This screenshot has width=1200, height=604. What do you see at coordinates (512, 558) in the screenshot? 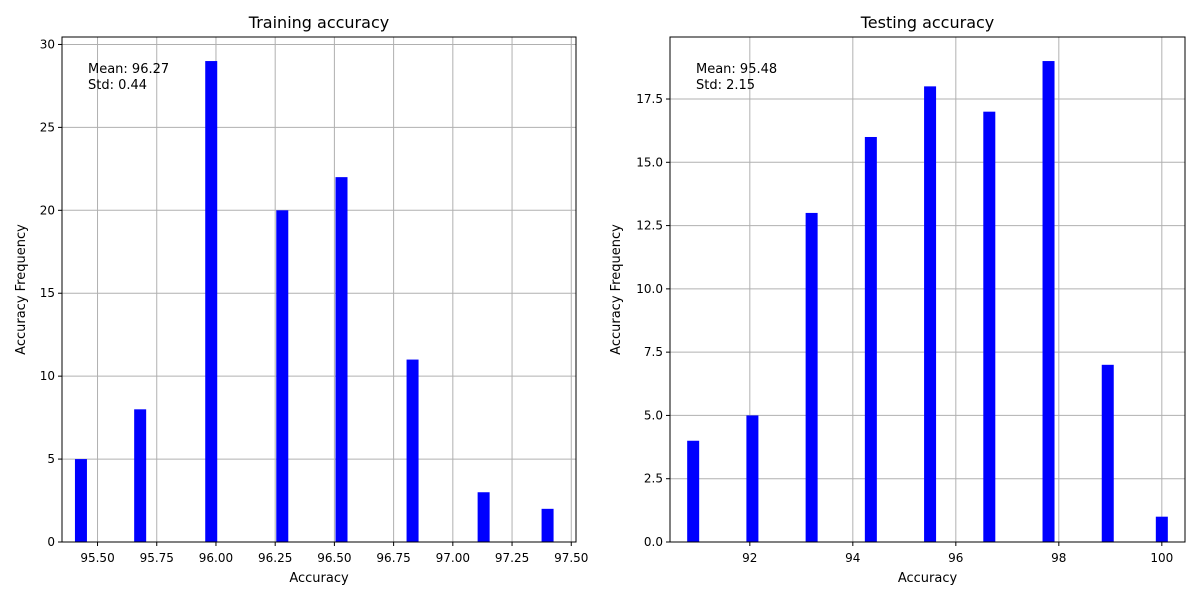
I see `x-tick-label: 97.25` at bounding box center [512, 558].